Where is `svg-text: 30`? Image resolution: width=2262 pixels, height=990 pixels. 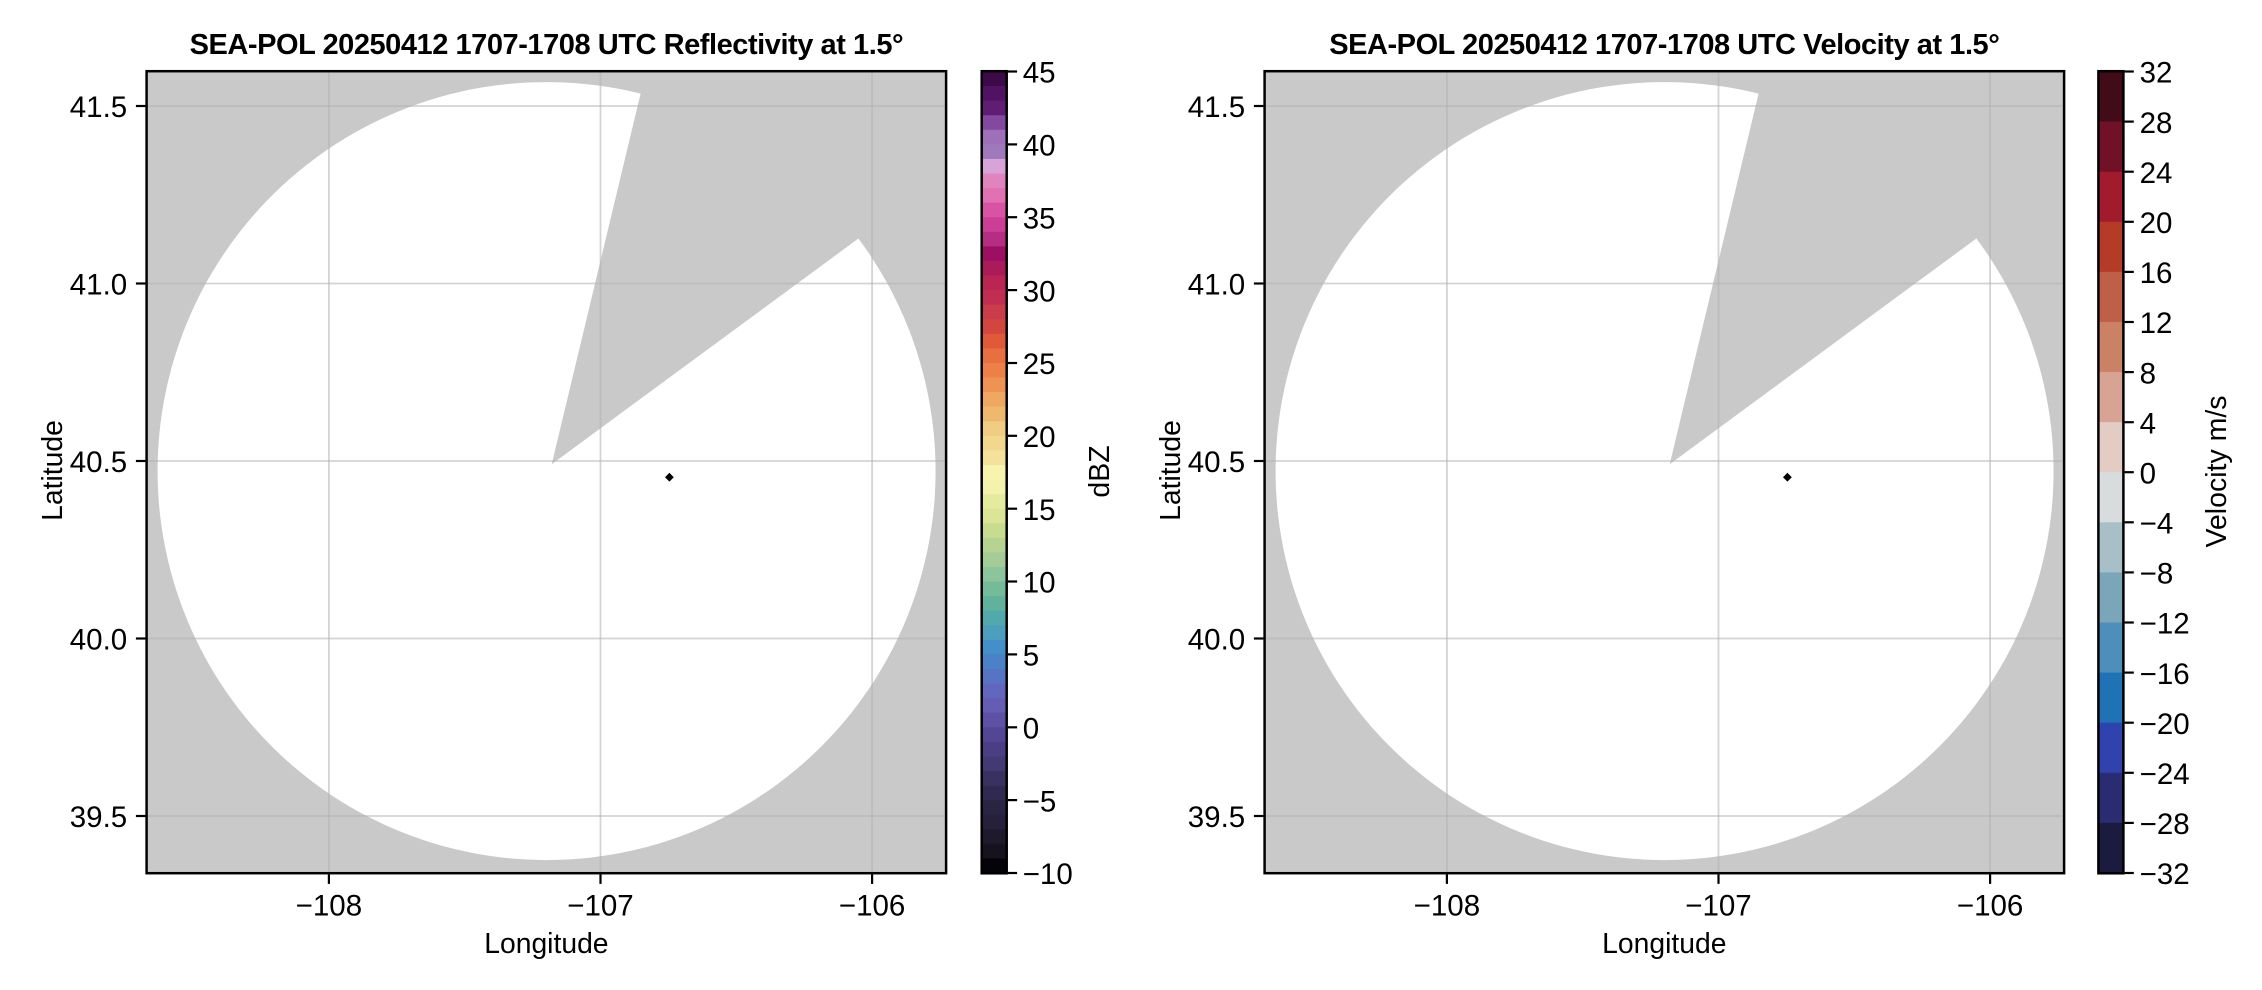
svg-text: 30 is located at coordinates (1039, 291).